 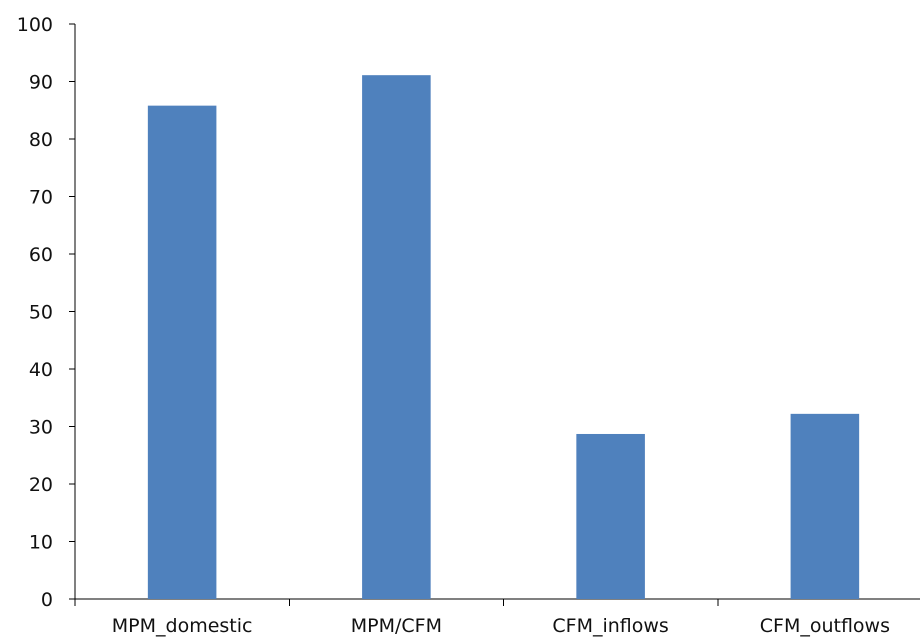 I want to click on y-tick-label: 50, so click(x=41, y=313).